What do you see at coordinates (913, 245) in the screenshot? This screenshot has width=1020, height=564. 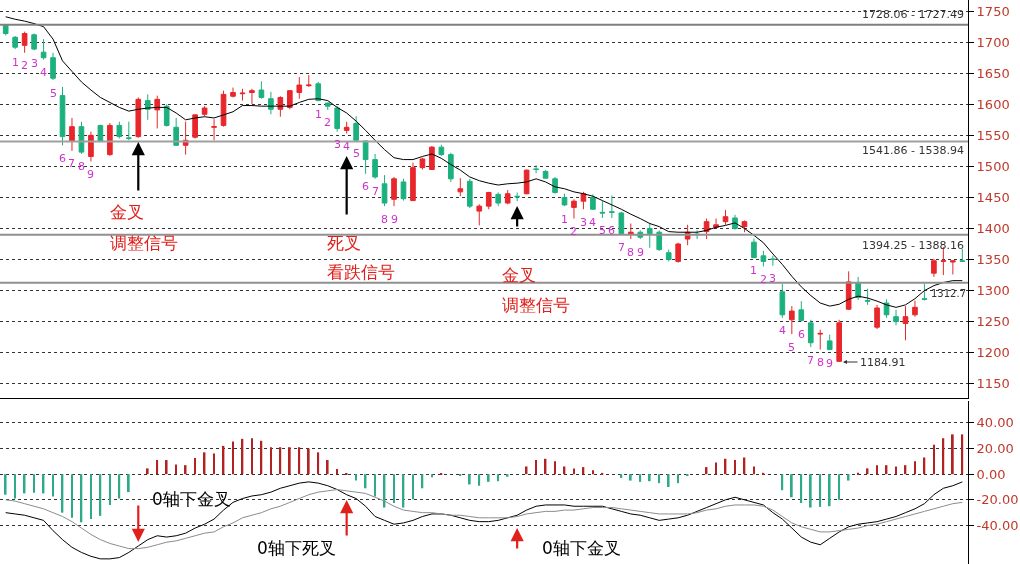 I see `annotation: 1394.25 - 1388.16` at bounding box center [913, 245].